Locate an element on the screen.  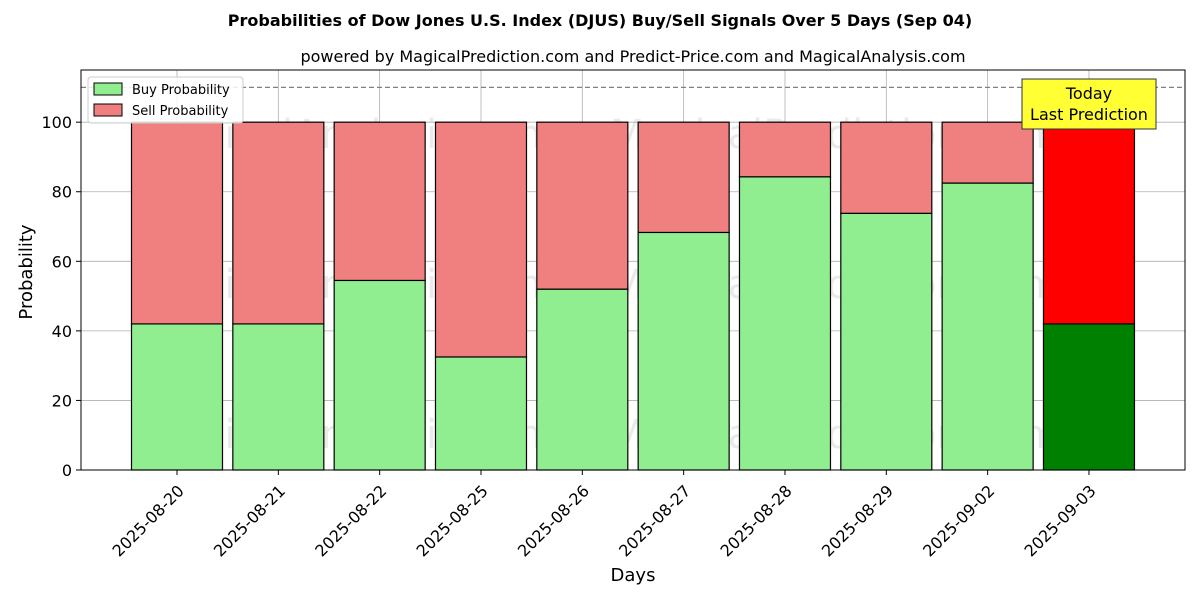
legend: Buy Probability Sell Probability is located at coordinates (165, 100).